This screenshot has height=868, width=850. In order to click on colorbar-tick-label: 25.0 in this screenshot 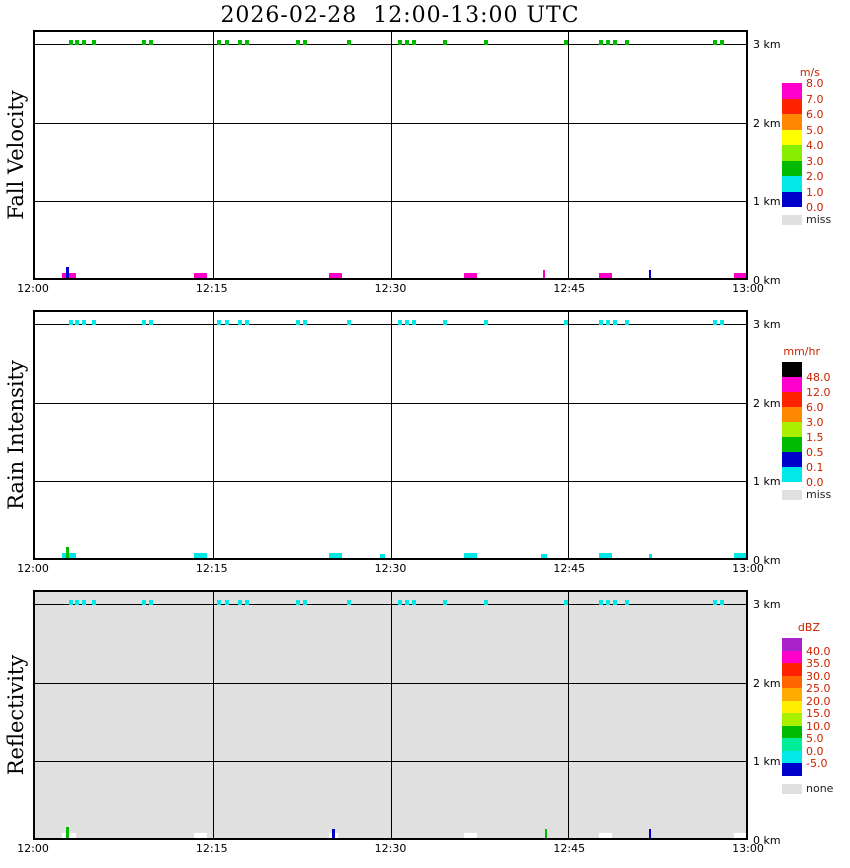, I will do `click(818, 688)`.